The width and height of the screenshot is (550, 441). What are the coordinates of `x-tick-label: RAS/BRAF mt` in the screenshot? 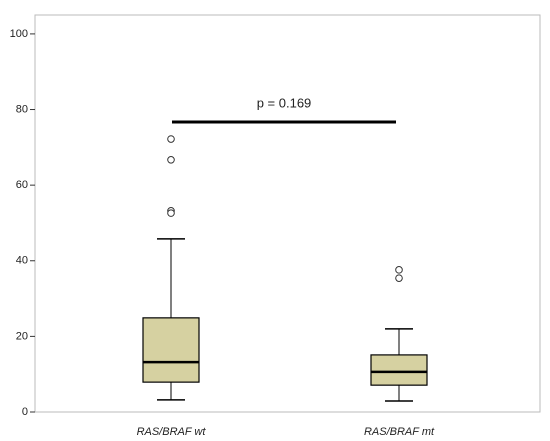 It's located at (399, 432).